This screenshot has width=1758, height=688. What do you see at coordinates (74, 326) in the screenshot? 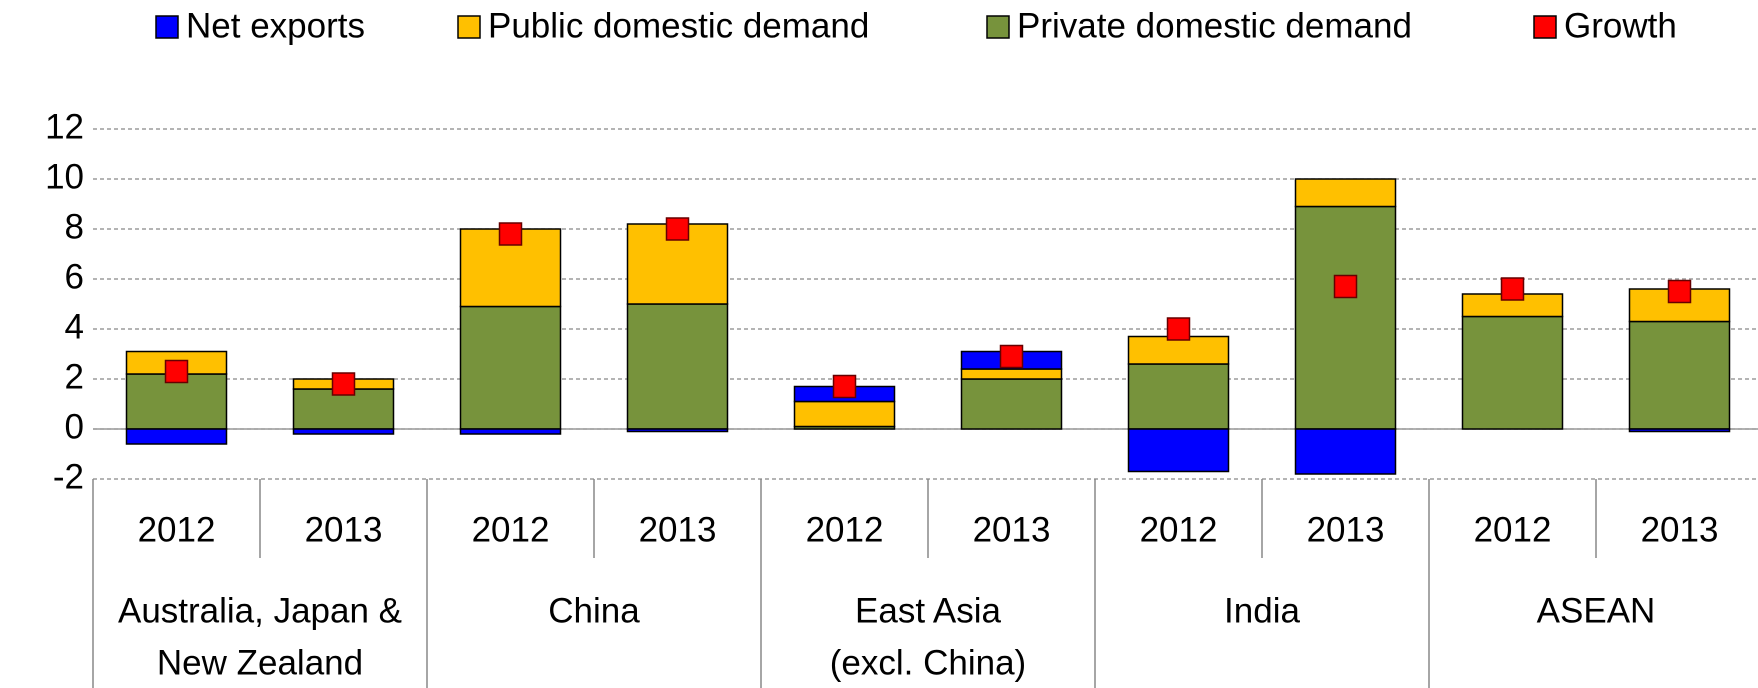
I see `y-tick-label: 4` at bounding box center [74, 326].